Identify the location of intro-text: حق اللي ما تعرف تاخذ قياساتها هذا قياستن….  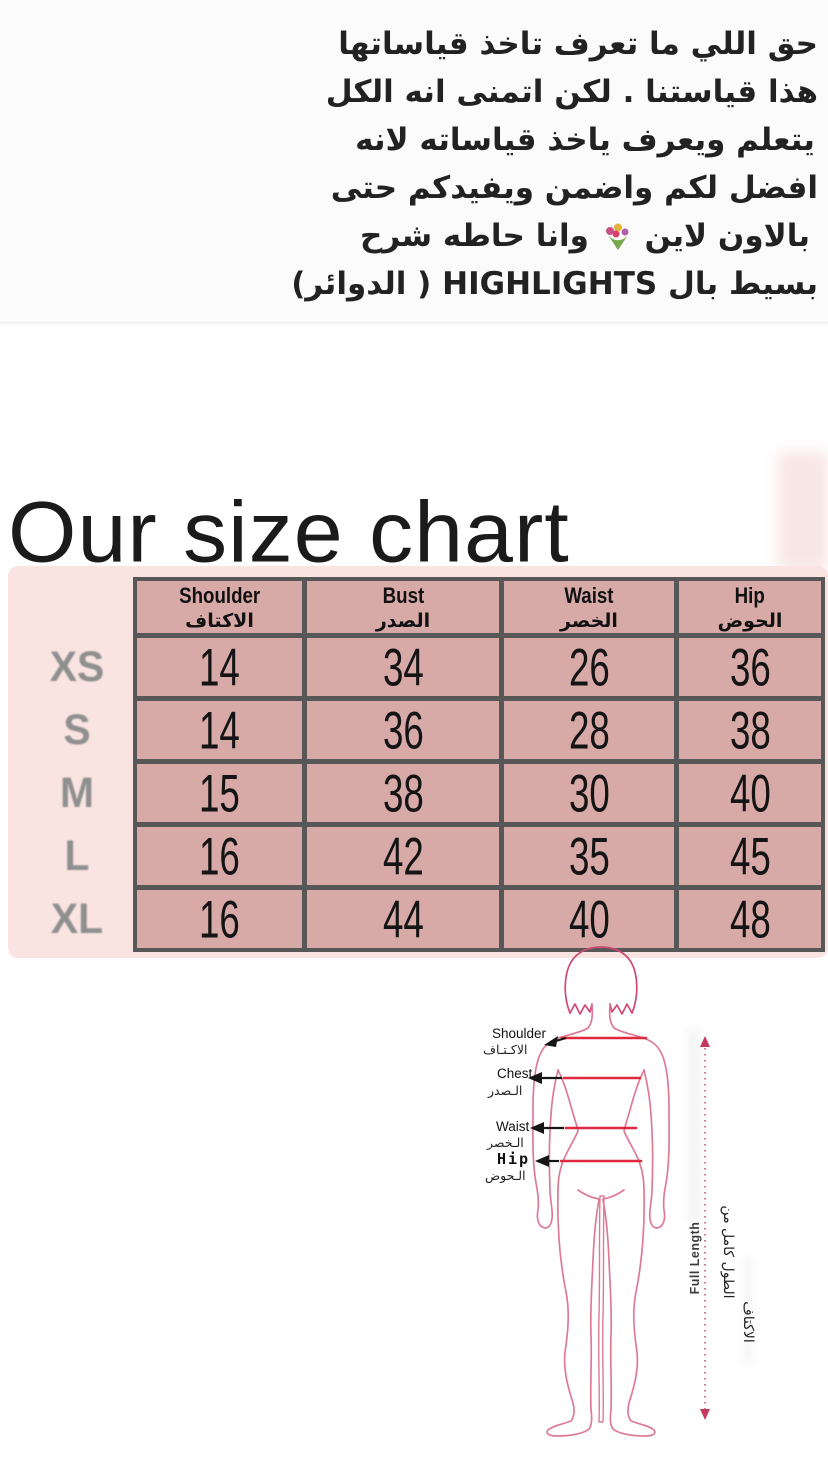
(554, 164).